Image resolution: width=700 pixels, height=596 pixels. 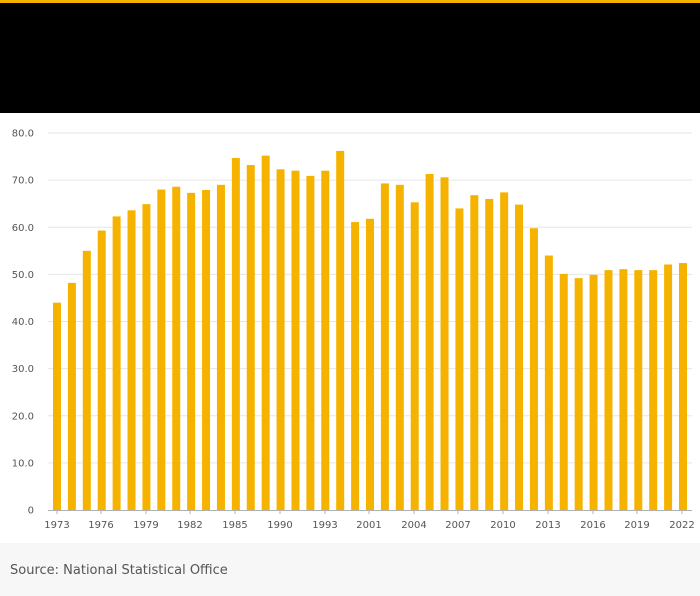 What do you see at coordinates (23, 181) in the screenshot?
I see `y-tick-label: 70.0` at bounding box center [23, 181].